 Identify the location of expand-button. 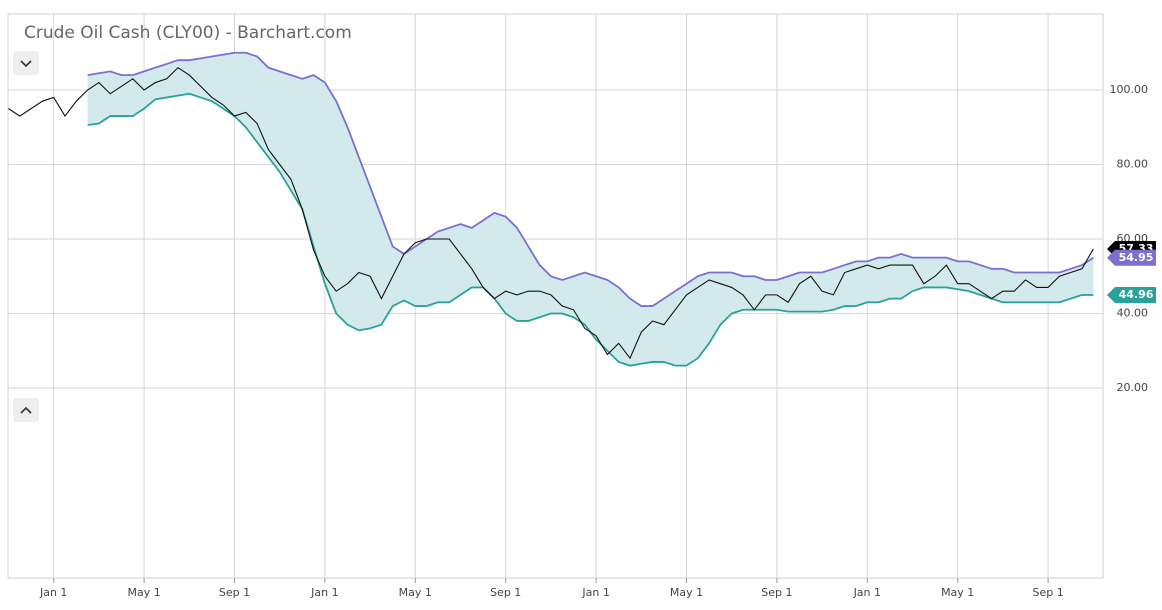
(26, 410).